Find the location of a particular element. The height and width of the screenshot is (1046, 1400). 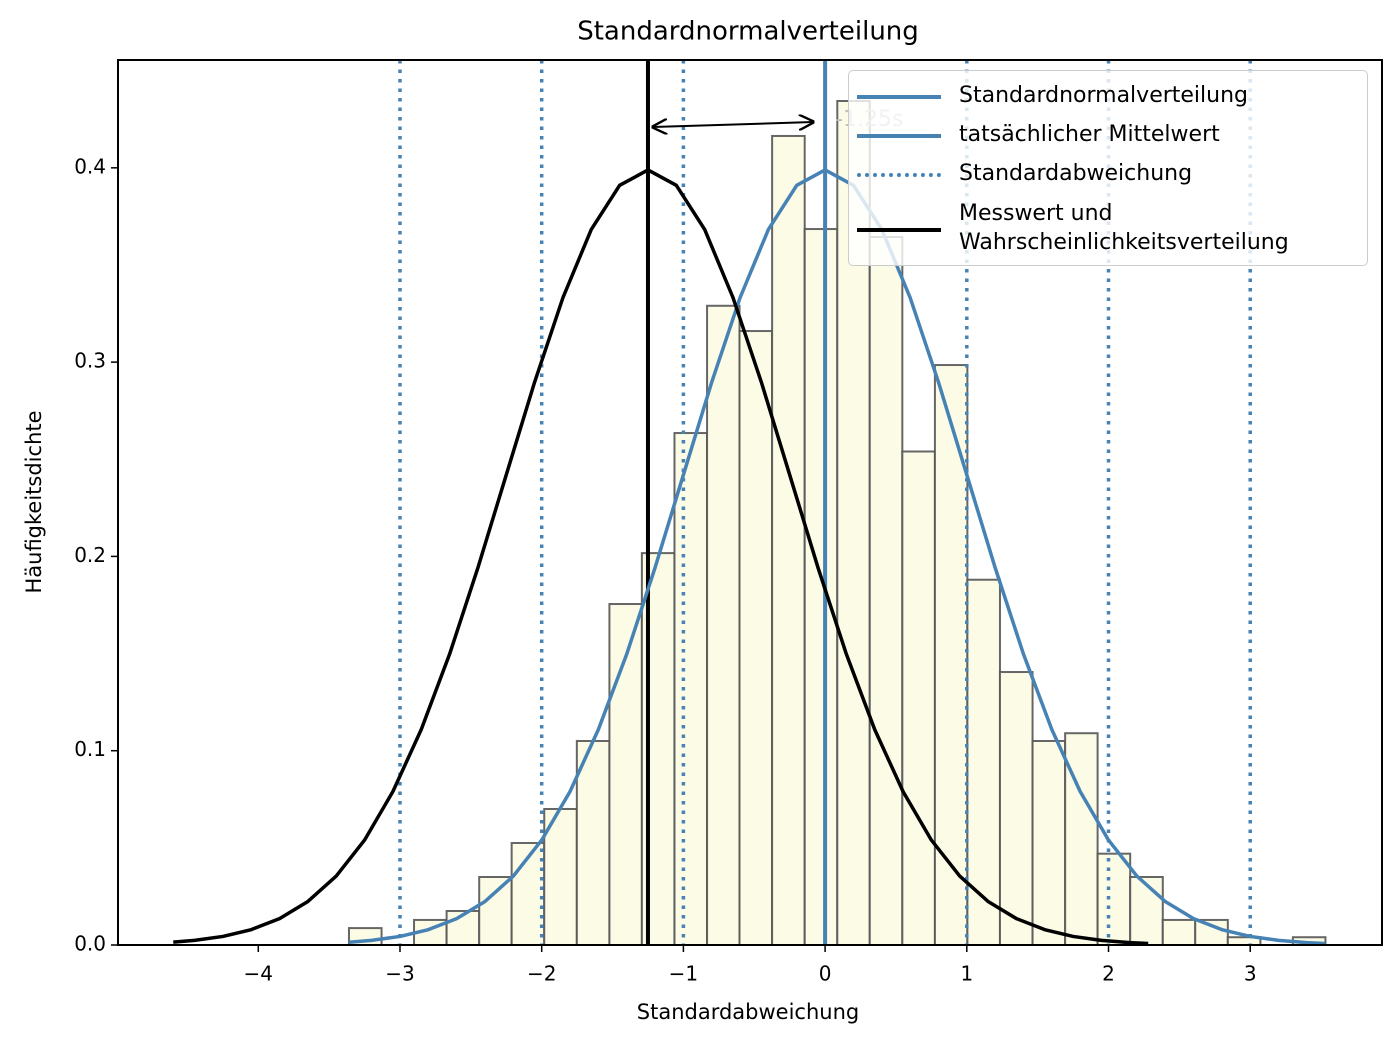

y-tick-label: 0.0 is located at coordinates (90, 944).